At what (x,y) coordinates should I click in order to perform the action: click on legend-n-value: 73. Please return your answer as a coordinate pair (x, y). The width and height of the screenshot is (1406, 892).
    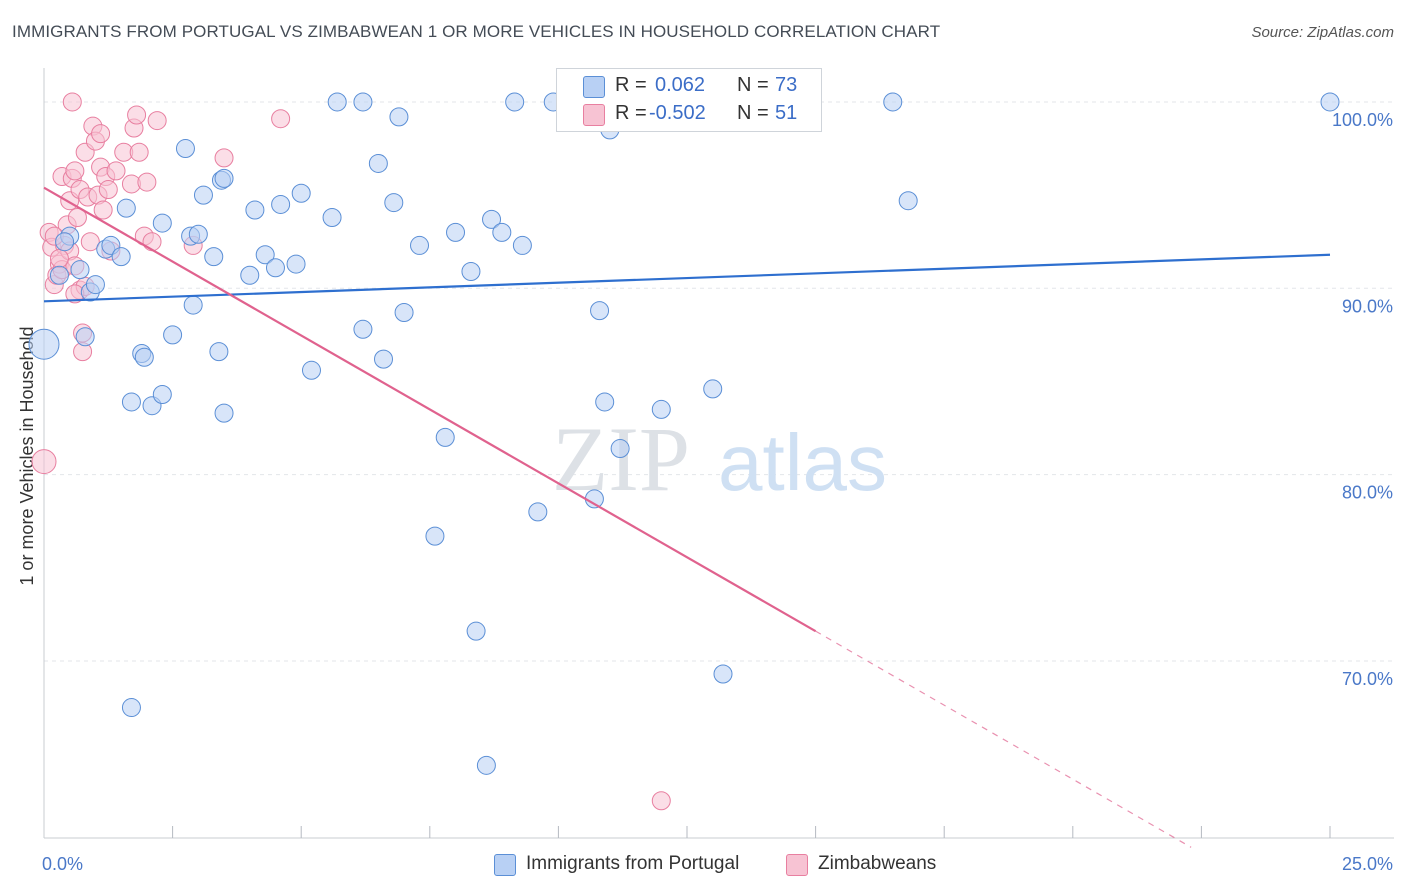
    Looking at the image, I should click on (786, 85).